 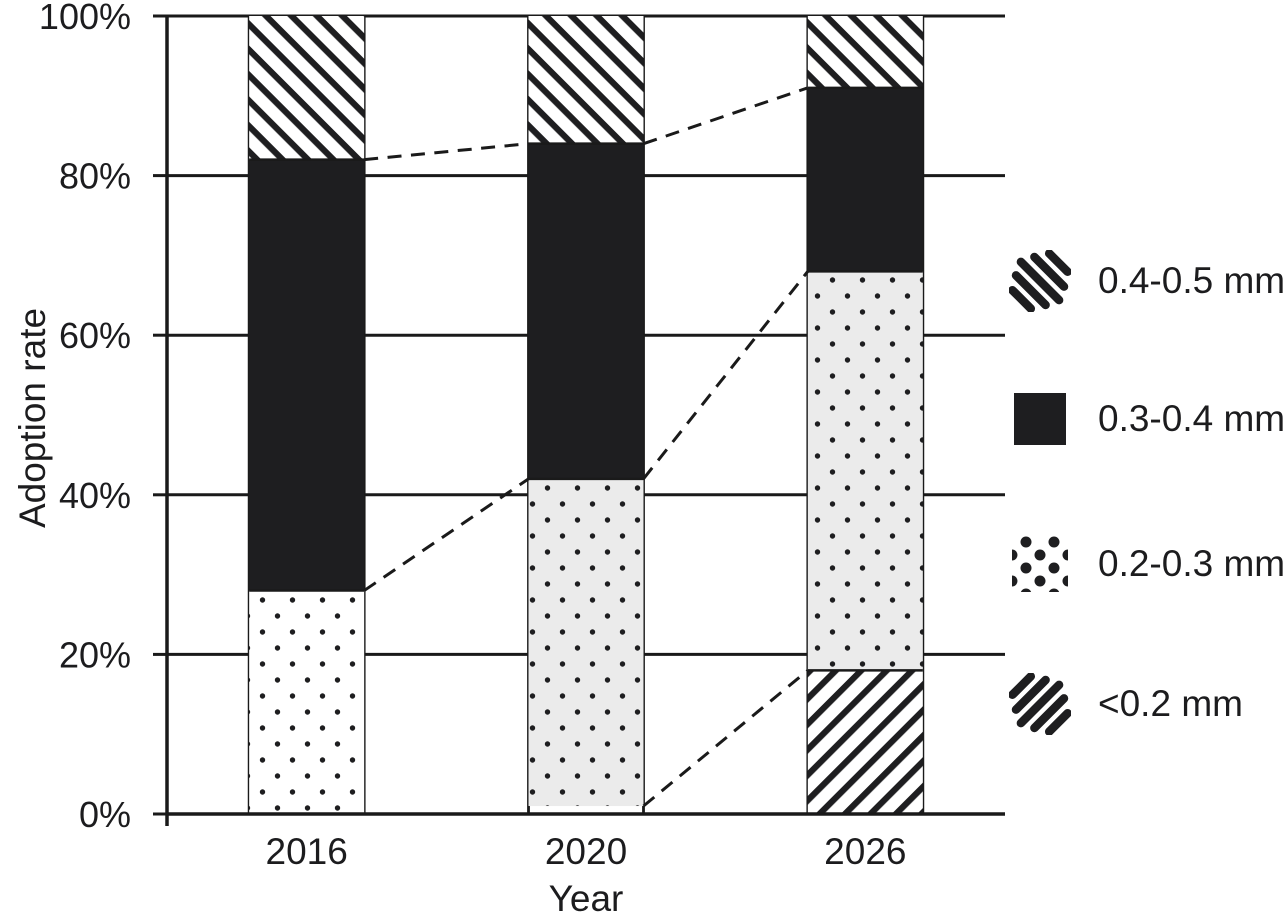 I want to click on y-tick-label-80%: 80%, so click(x=95, y=176).